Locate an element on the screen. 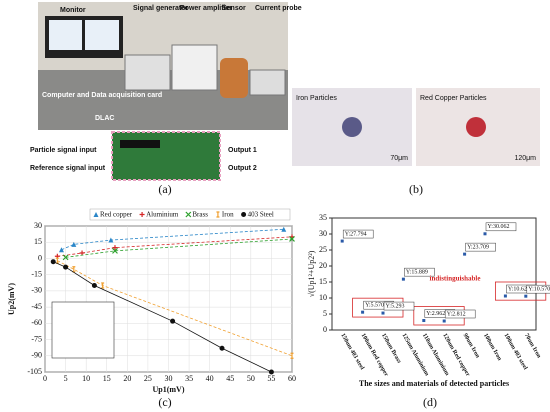 This screenshot has width=550, height=412. label: Particle signal input is located at coordinates (63, 150).